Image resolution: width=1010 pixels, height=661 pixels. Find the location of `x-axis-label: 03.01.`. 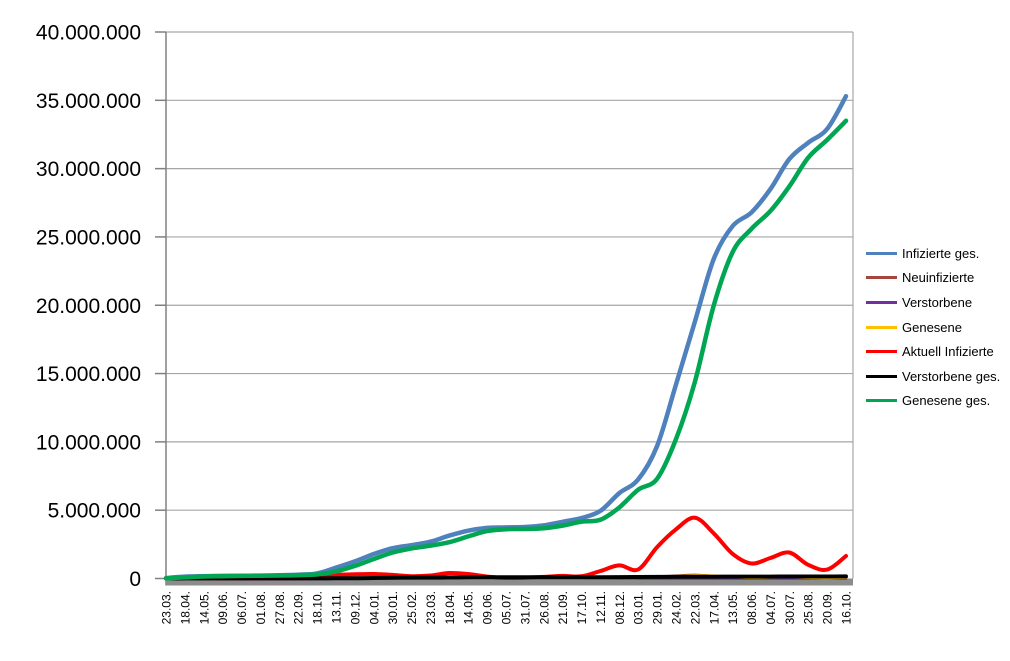

x-axis-label: 03.01. is located at coordinates (639, 607).